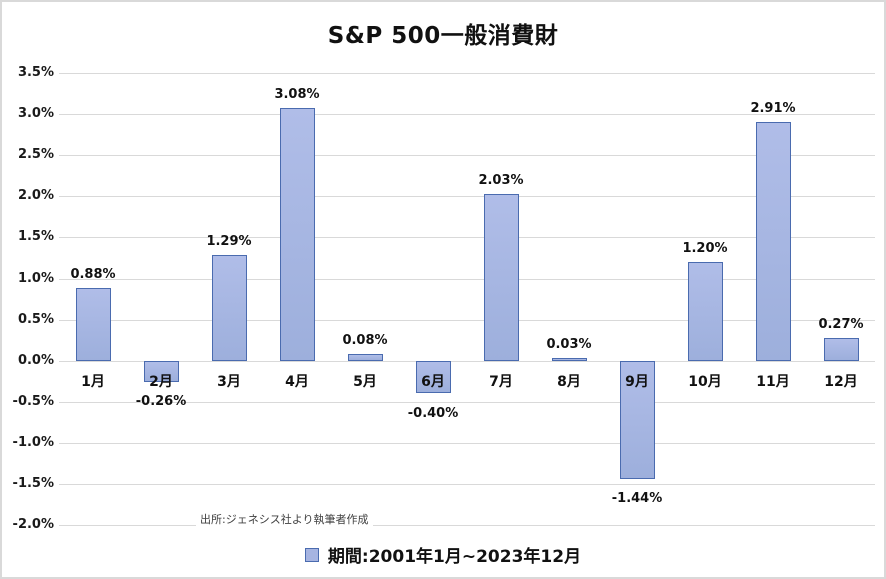 The width and height of the screenshot is (886, 579). What do you see at coordinates (33, 483) in the screenshot?
I see `y-axis-tick-label: -1.5%` at bounding box center [33, 483].